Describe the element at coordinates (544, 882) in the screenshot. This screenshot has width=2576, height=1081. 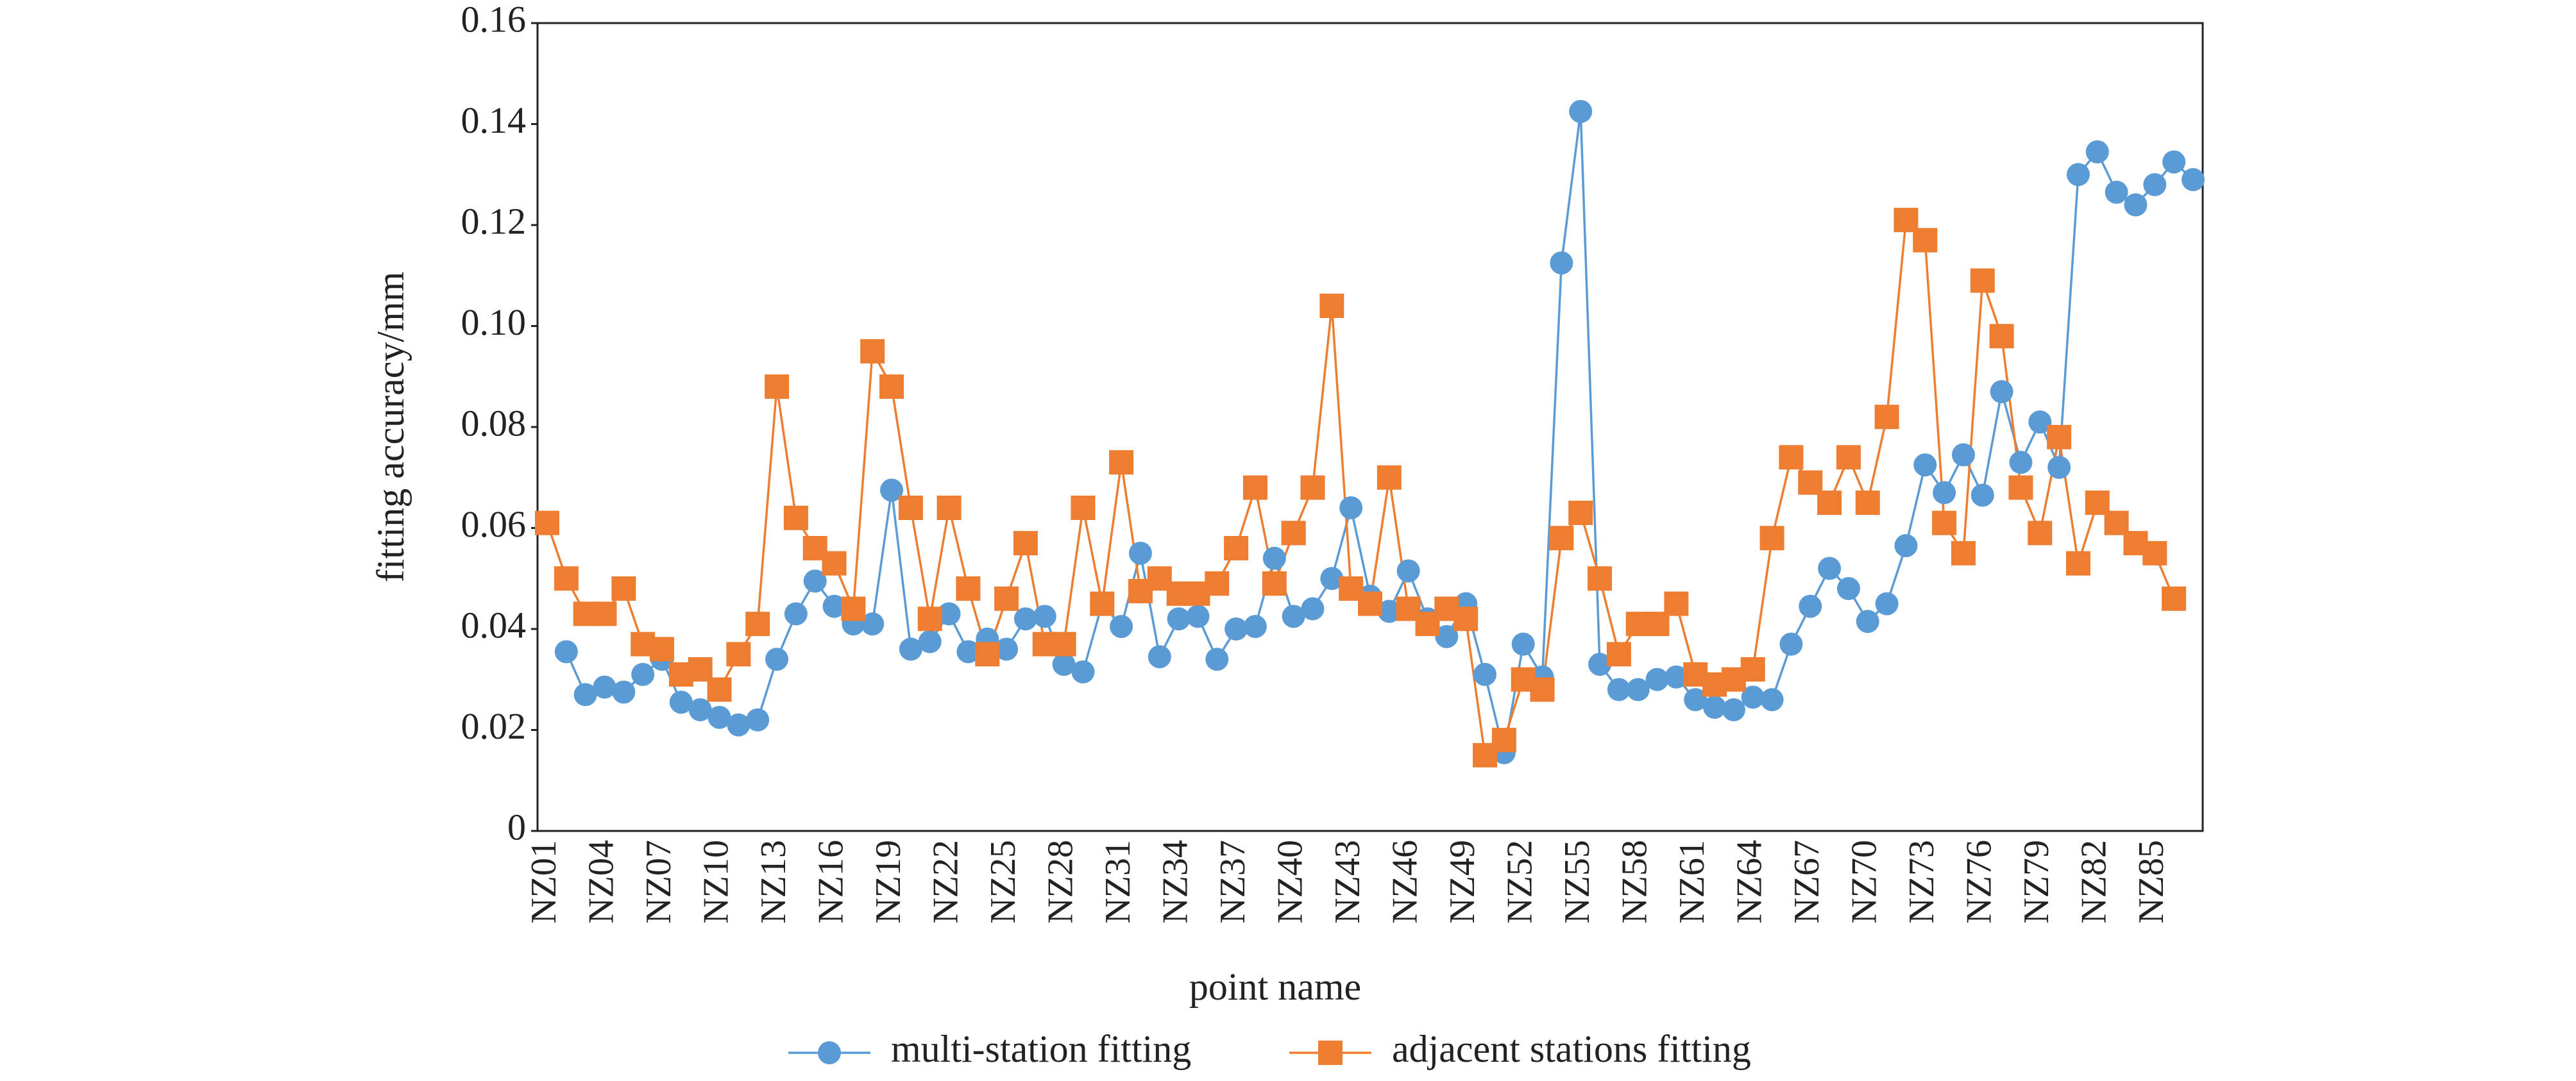
I see `x-tick-label: NZ01` at that location.